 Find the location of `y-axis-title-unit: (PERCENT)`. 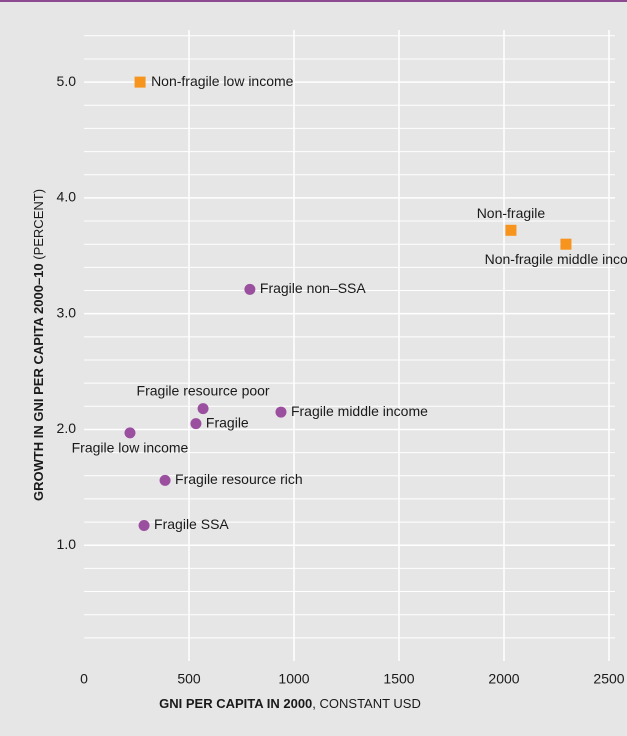

y-axis-title-unit: (PERCENT) is located at coordinates (38, 226).